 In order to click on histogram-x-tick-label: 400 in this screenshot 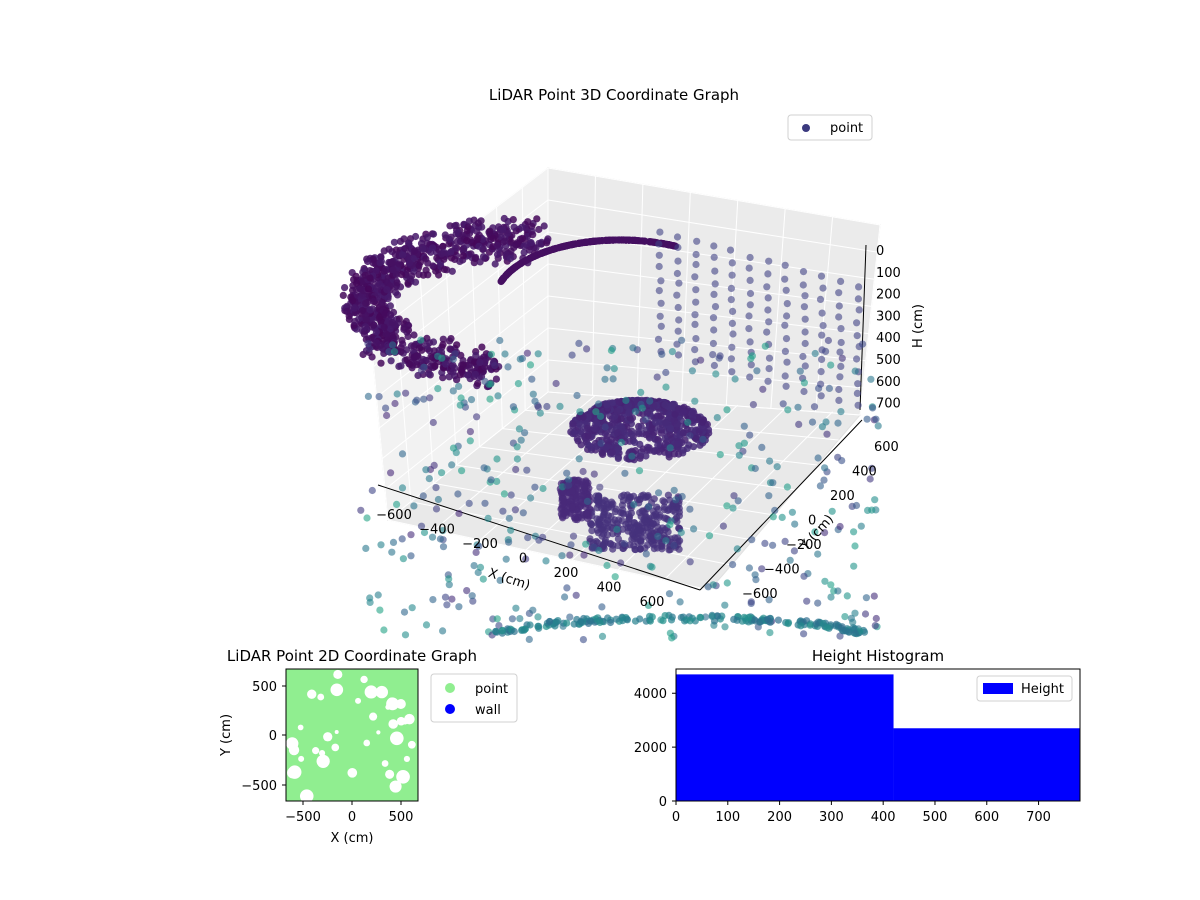, I will do `click(883, 817)`.